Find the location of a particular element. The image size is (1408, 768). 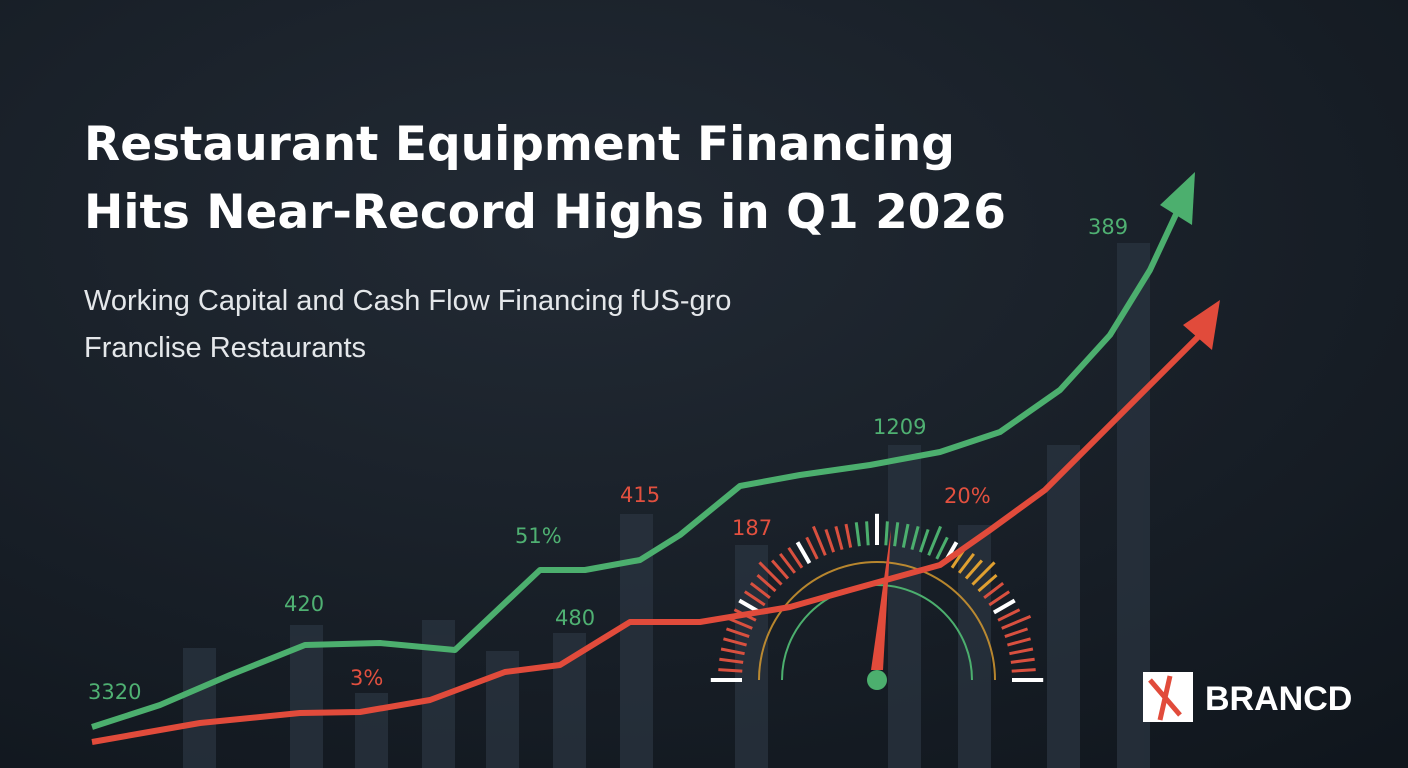

label: 3% is located at coordinates (366, 678).